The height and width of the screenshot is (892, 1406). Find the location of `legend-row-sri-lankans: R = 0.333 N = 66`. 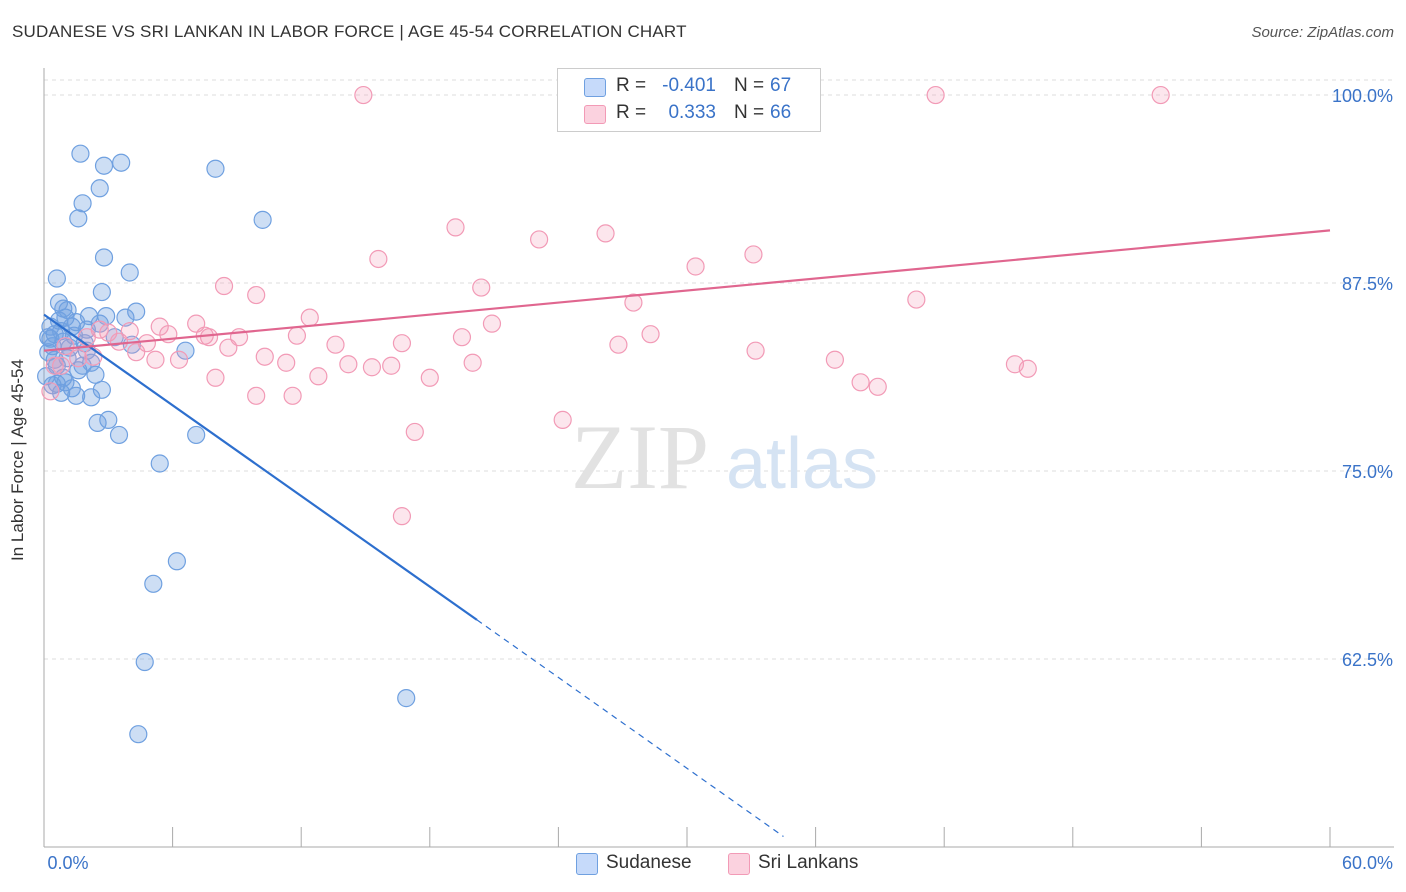

legend-row-sri-lankans: R = 0.333 N = 66 is located at coordinates (689, 114).